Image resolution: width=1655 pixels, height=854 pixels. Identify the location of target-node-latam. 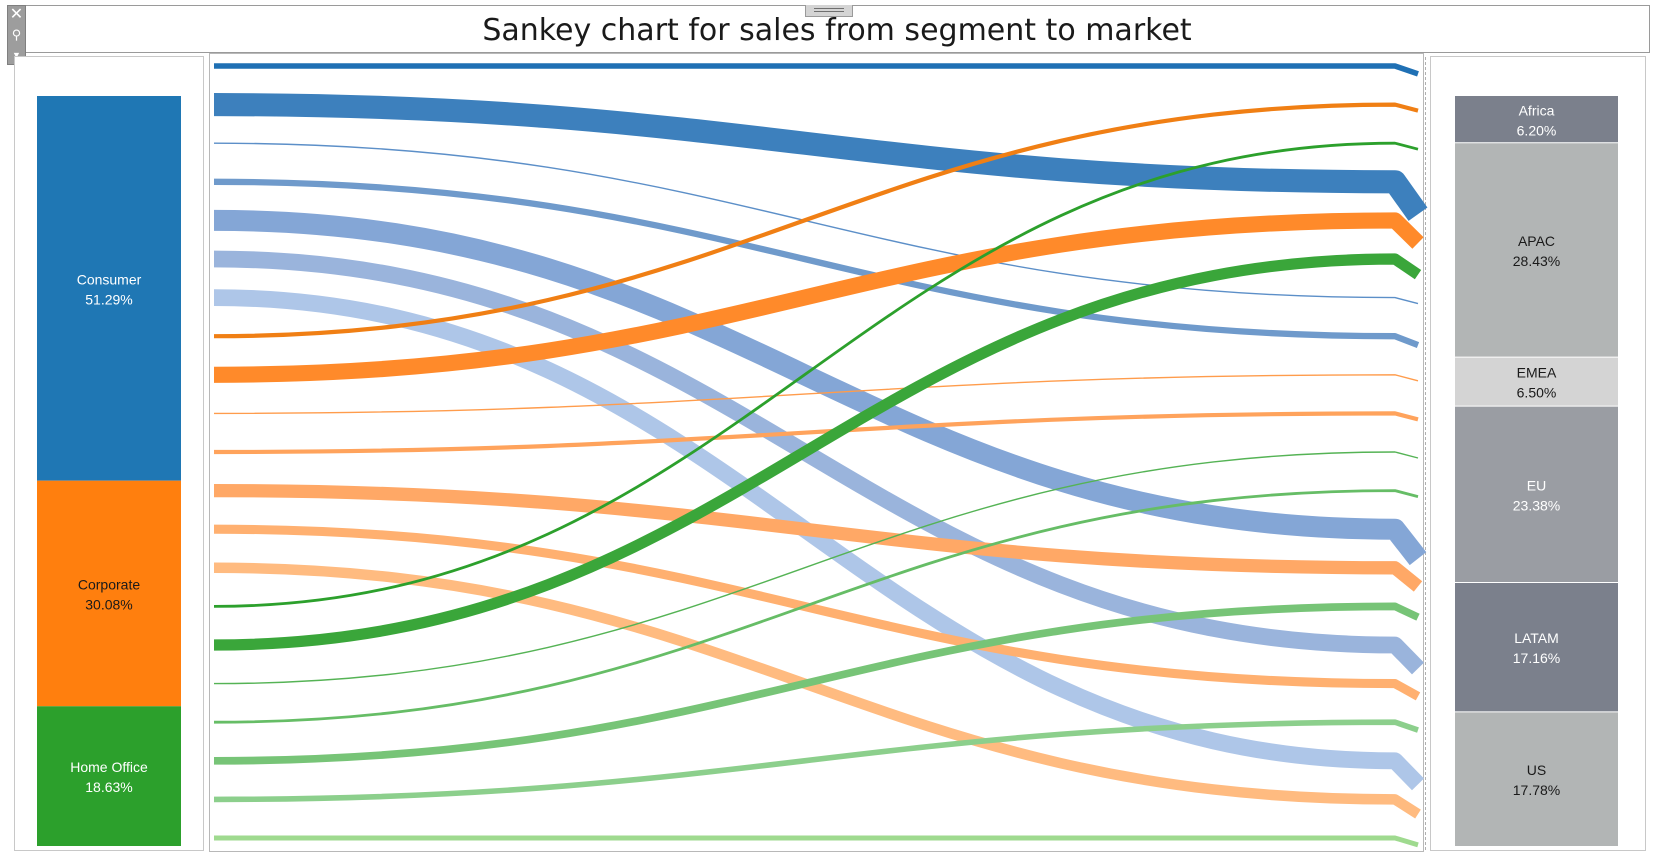
(1536, 647).